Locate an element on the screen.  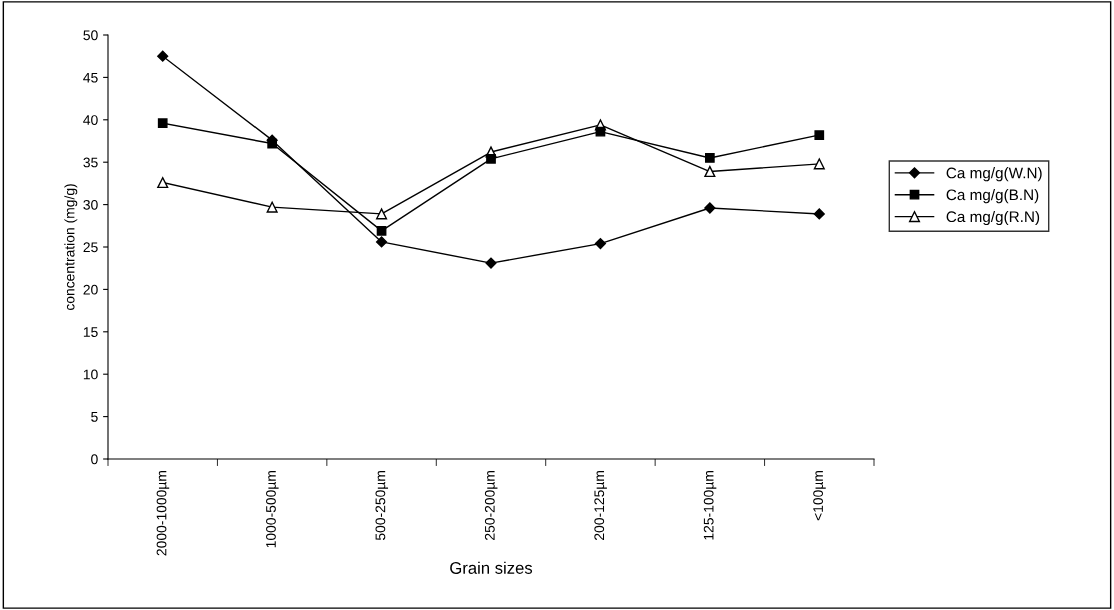
legend-label: Ca mg/g(B.N) is located at coordinates (992, 196).